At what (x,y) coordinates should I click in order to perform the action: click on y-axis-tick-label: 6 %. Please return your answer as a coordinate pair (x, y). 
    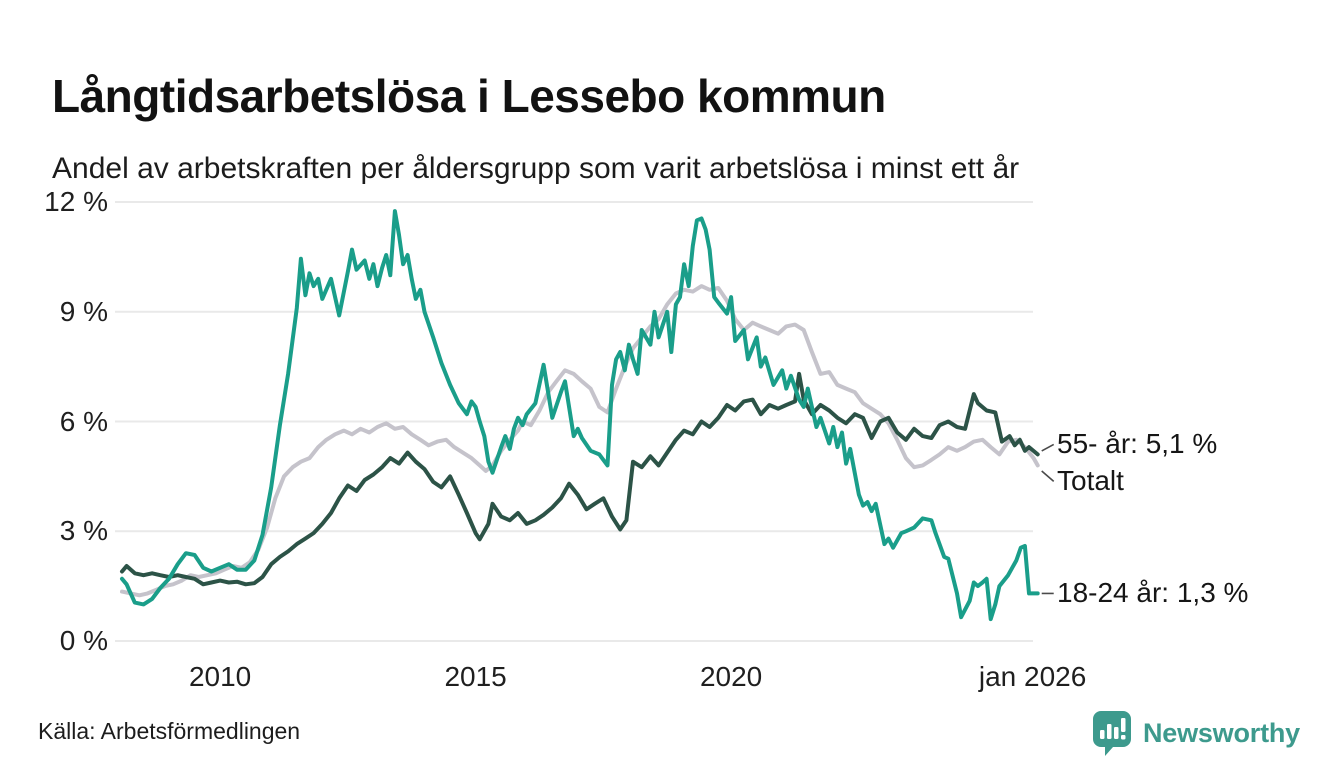
    Looking at the image, I should click on (83, 421).